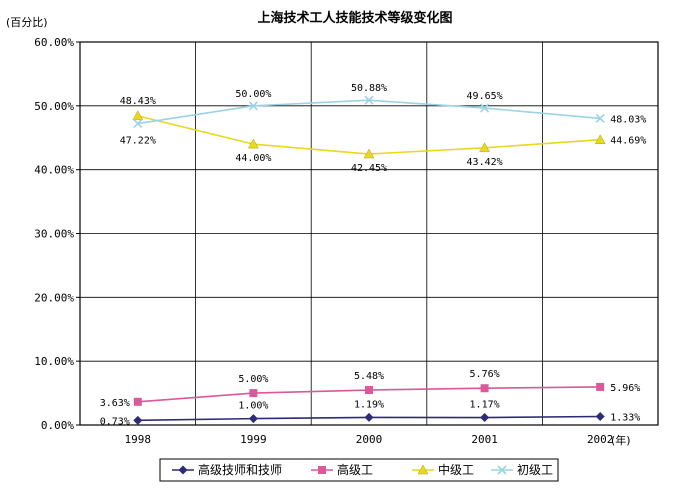 The width and height of the screenshot is (700, 490). I want to click on x-tick-label: 2000, so click(369, 439).